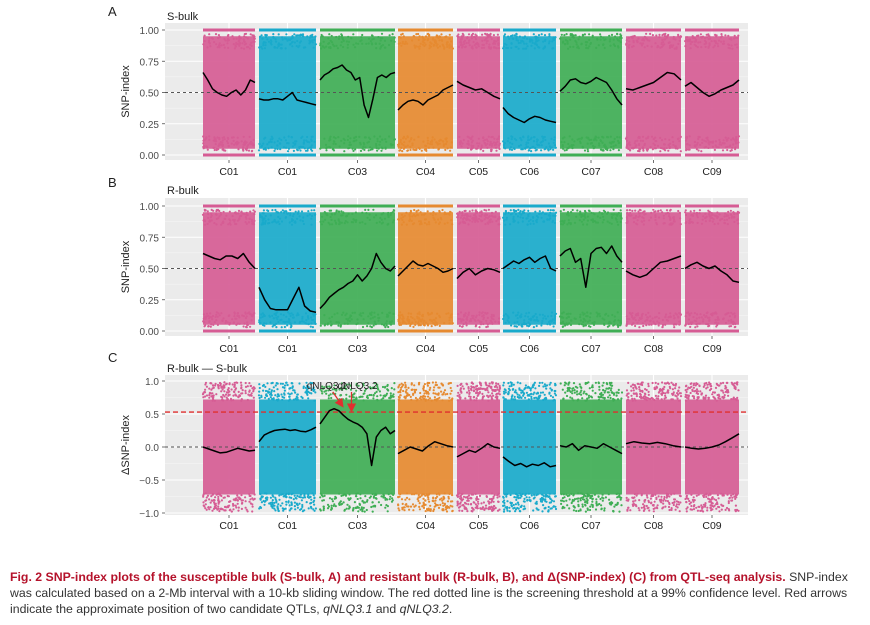  I want to click on x-tick-label: C09, so click(711, 349).